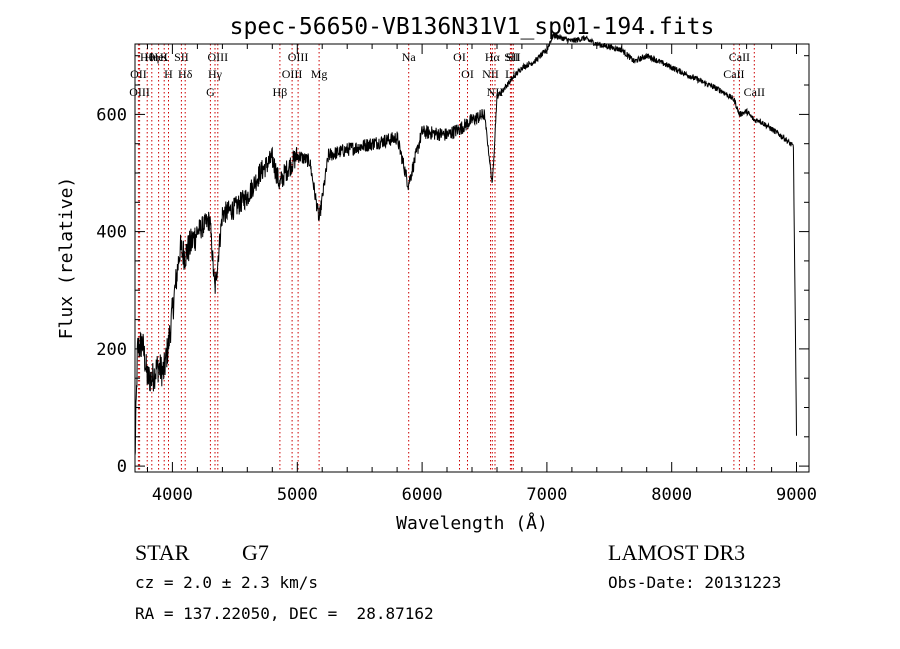  I want to click on x-tick-label: 6000, so click(422, 495).